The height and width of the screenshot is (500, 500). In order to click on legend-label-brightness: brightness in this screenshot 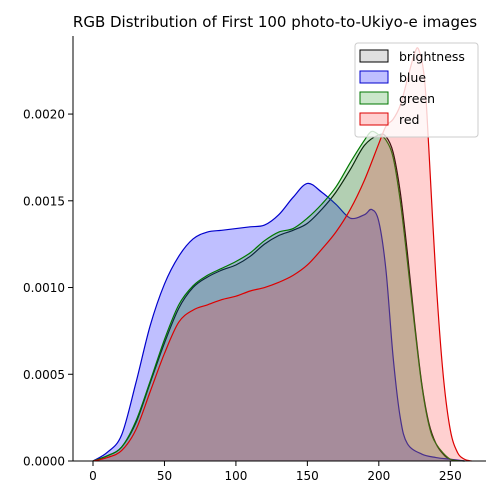, I will do `click(432, 56)`.